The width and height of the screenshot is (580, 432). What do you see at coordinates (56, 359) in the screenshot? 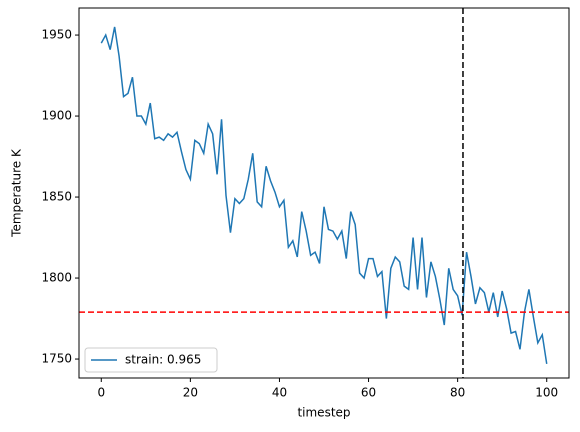
I see `y-tick-label: 1750` at bounding box center [56, 359].